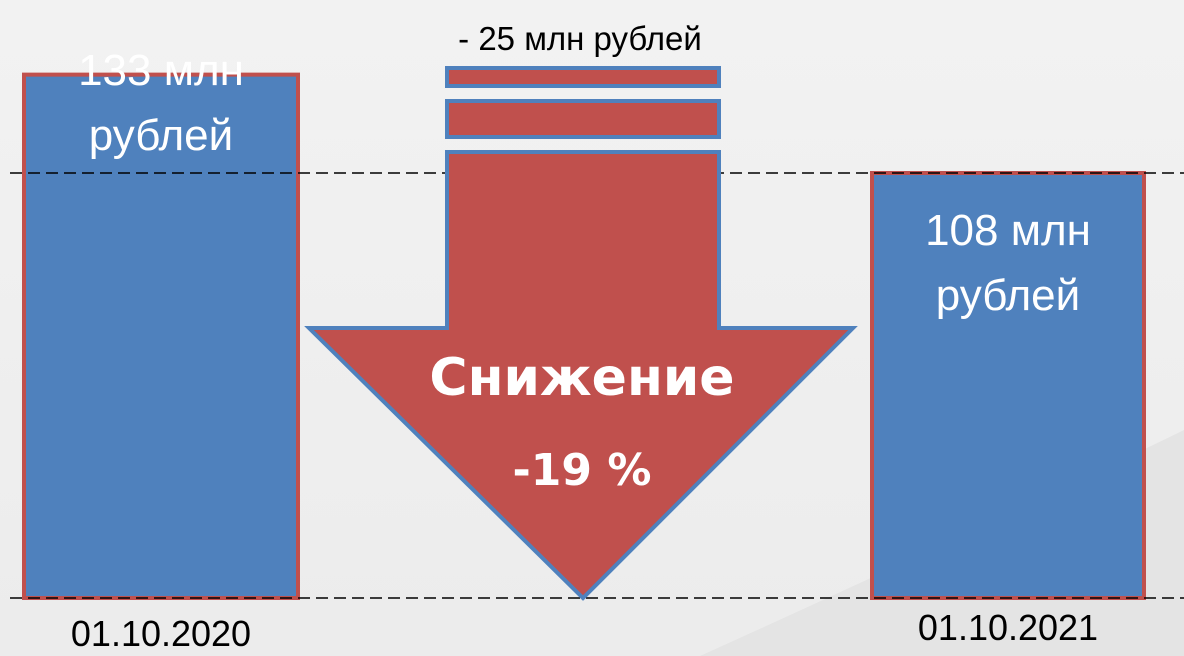  What do you see at coordinates (1008, 230) in the screenshot?
I see `bar-label-2021-line1: 108 млн` at bounding box center [1008, 230].